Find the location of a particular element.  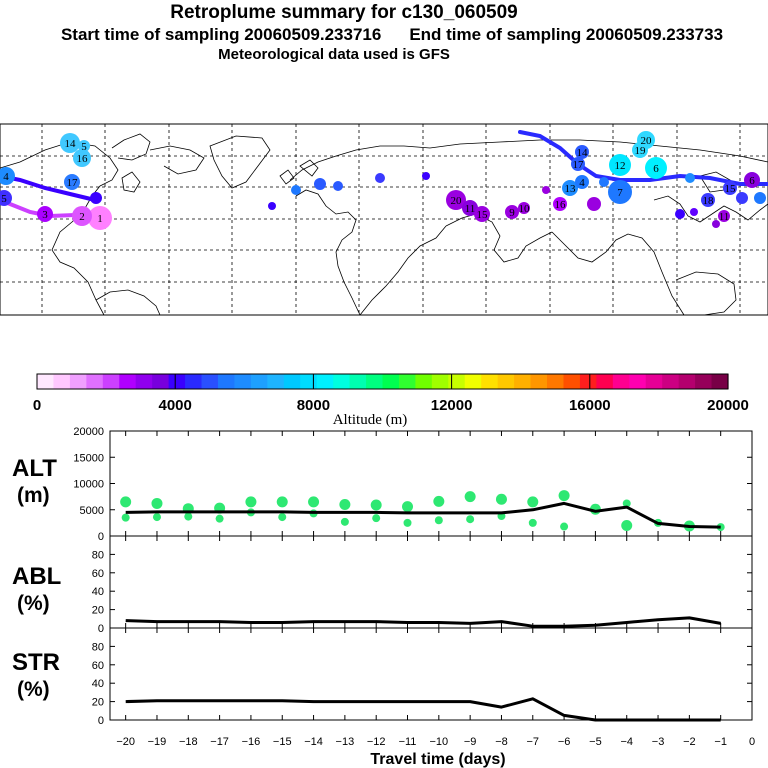

trajectory-day-label: 5 is located at coordinates (84, 147).